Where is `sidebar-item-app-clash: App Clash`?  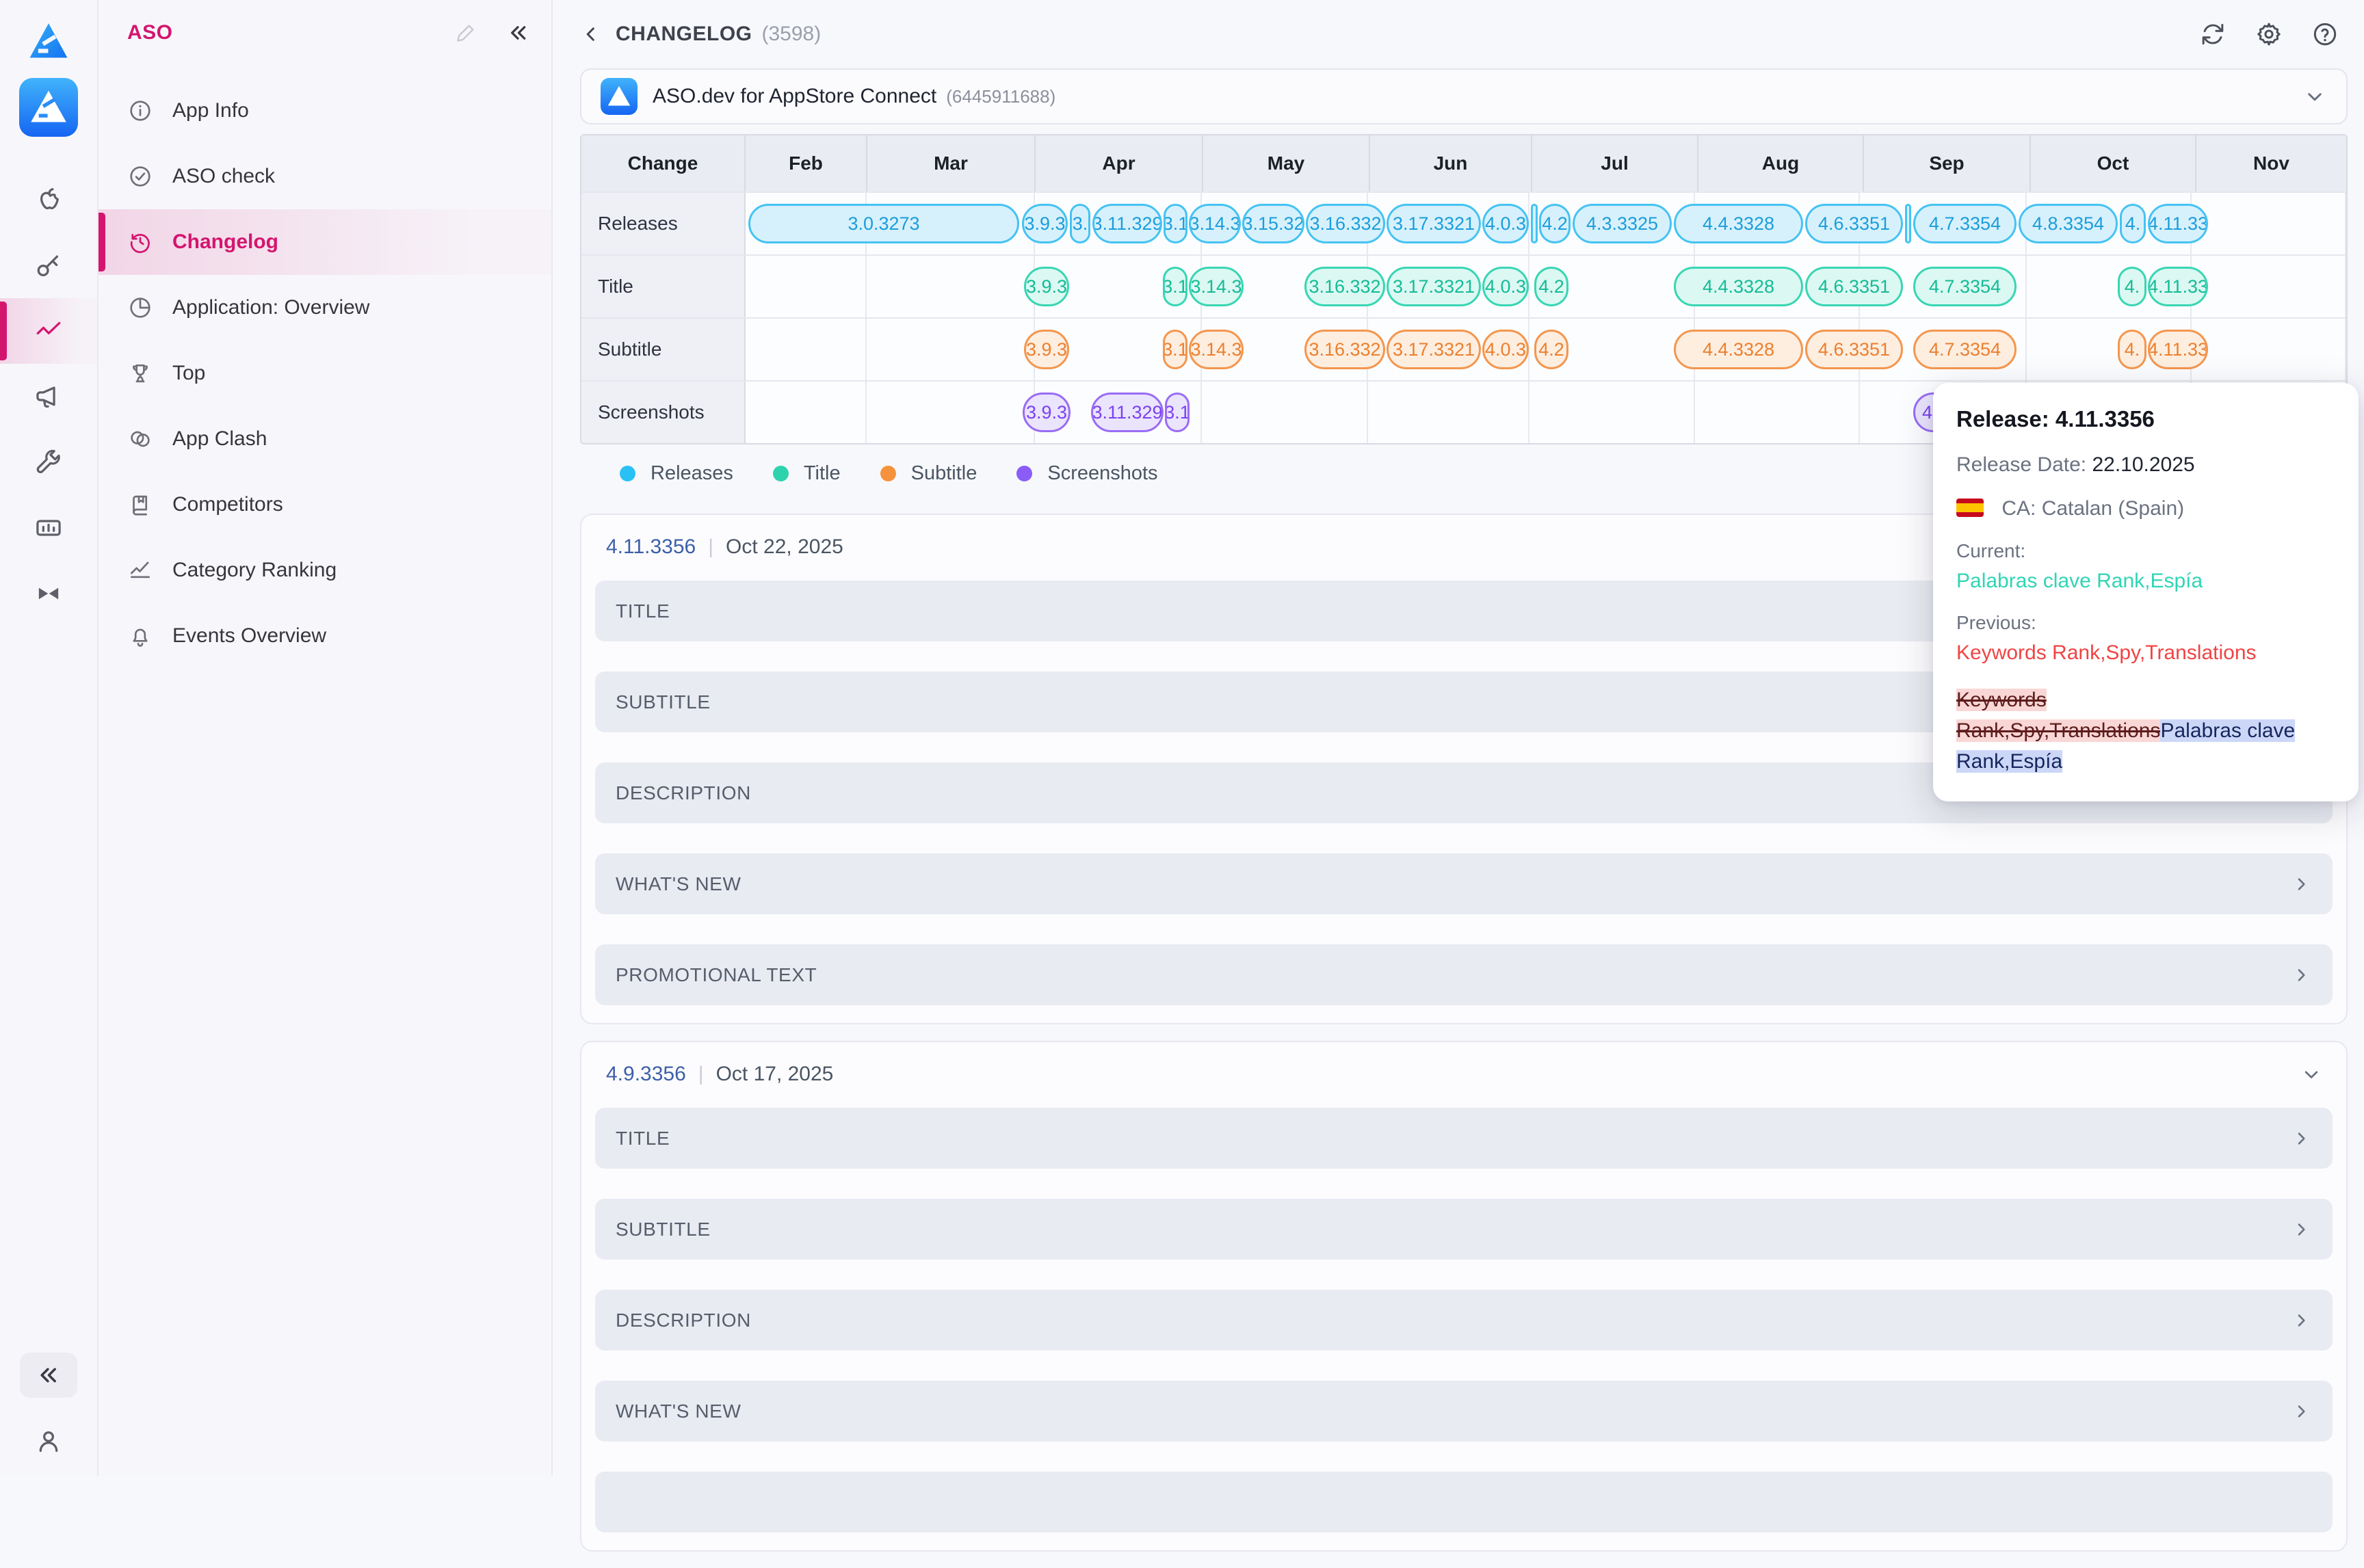 sidebar-item-app-clash: App Clash is located at coordinates (324, 439).